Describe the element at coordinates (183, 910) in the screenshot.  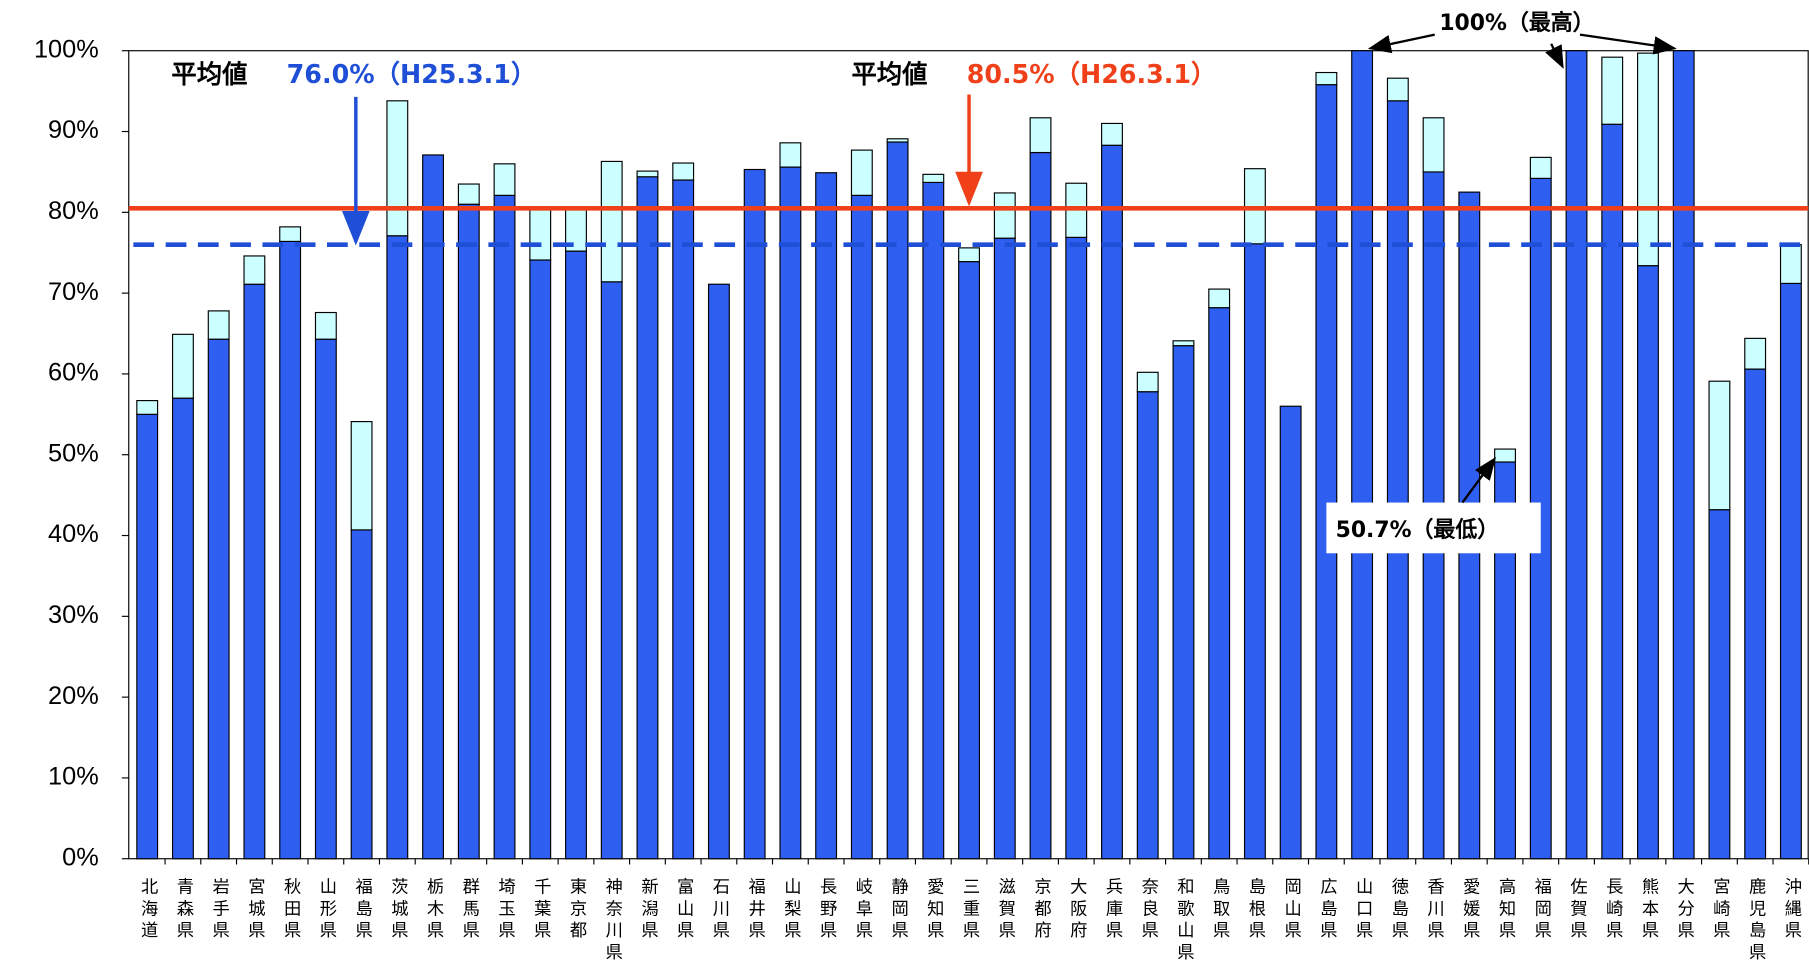
I see `x-tick-label: 青森県` at that location.